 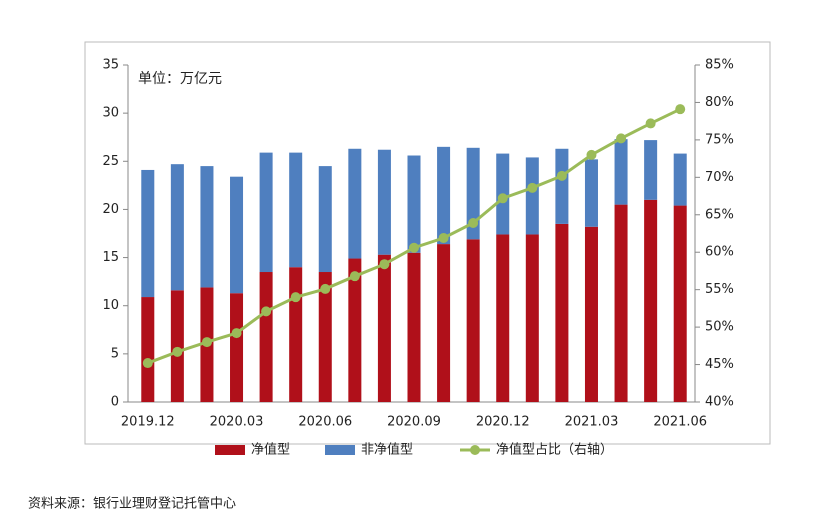 What do you see at coordinates (719, 139) in the screenshot?
I see `y2-tick-label: 75%` at bounding box center [719, 139].